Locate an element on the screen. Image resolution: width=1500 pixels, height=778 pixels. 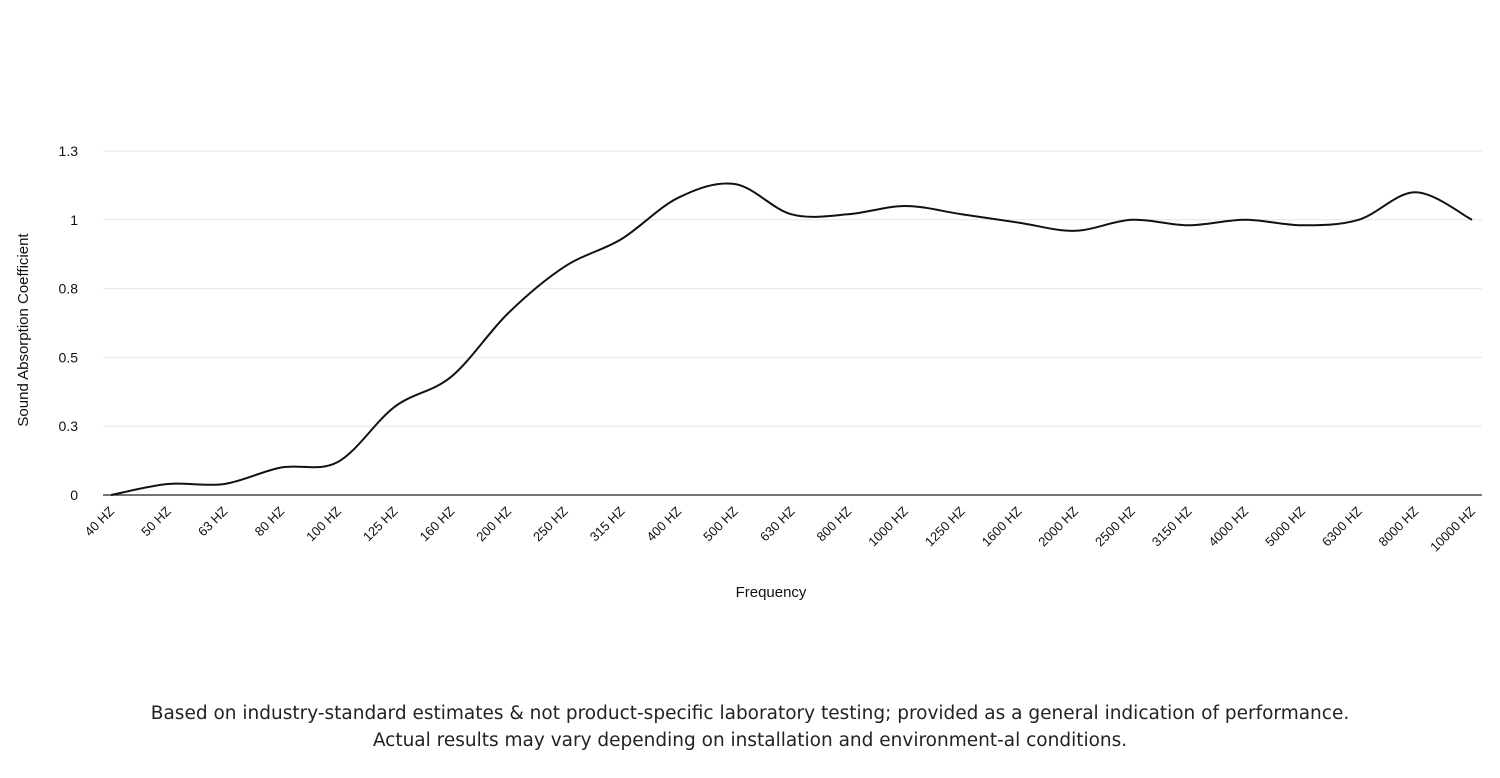
y-tick-label: 0.8 is located at coordinates (69, 289).